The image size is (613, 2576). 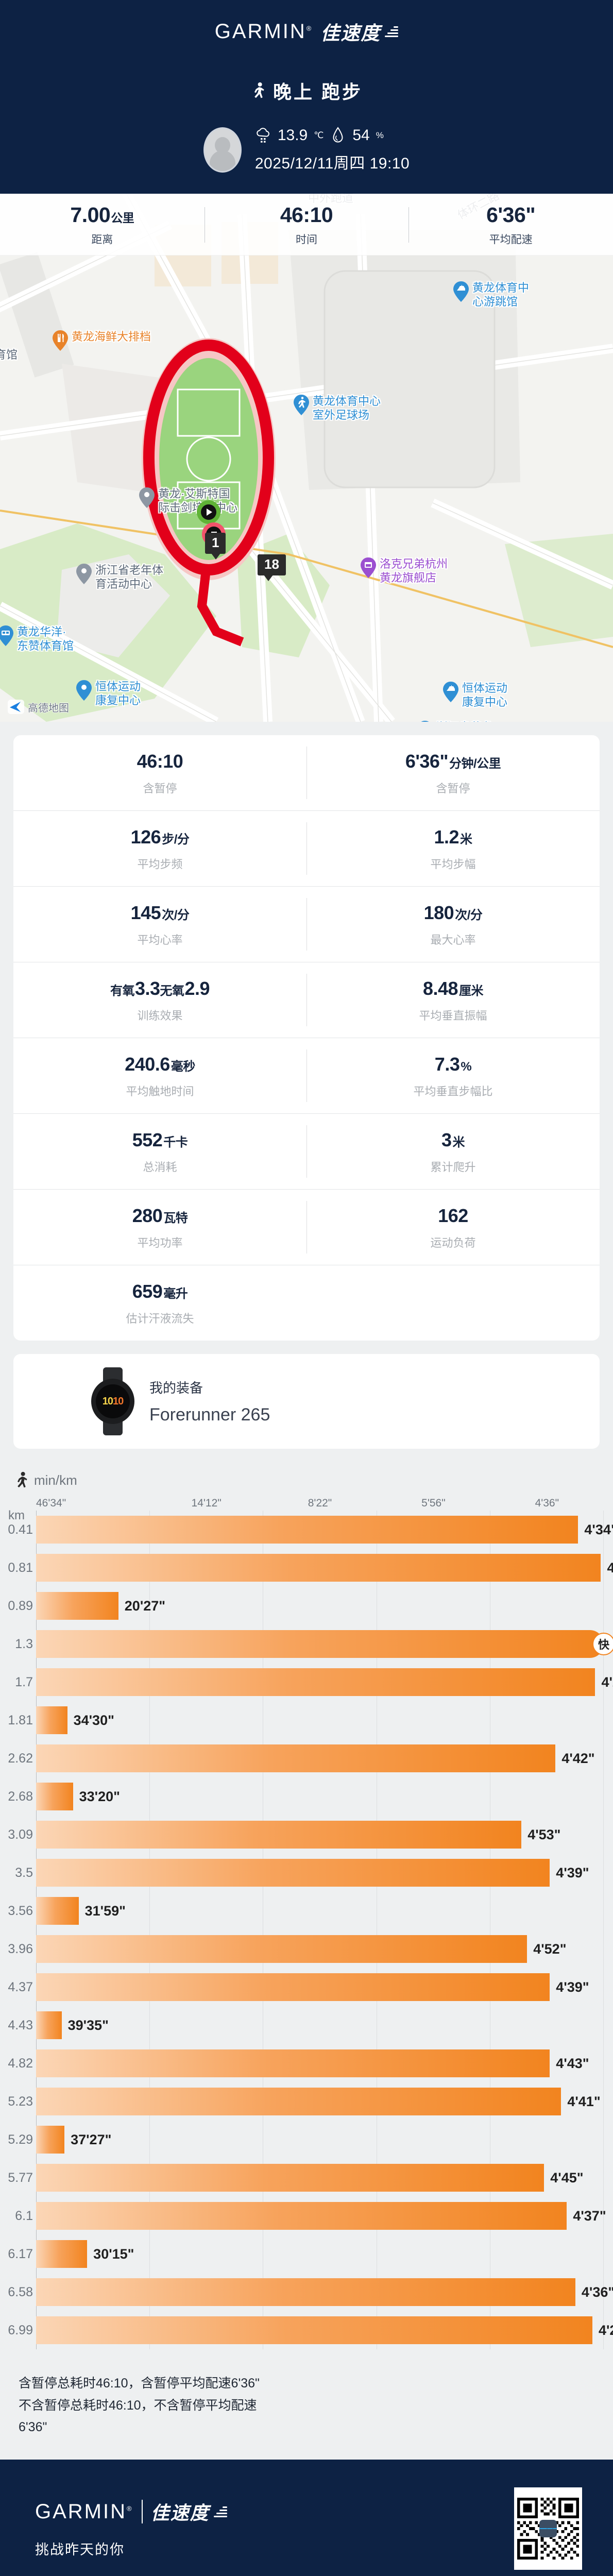 What do you see at coordinates (172, 991) in the screenshot?
I see `metric-prefix-2: 无氧` at bounding box center [172, 991].